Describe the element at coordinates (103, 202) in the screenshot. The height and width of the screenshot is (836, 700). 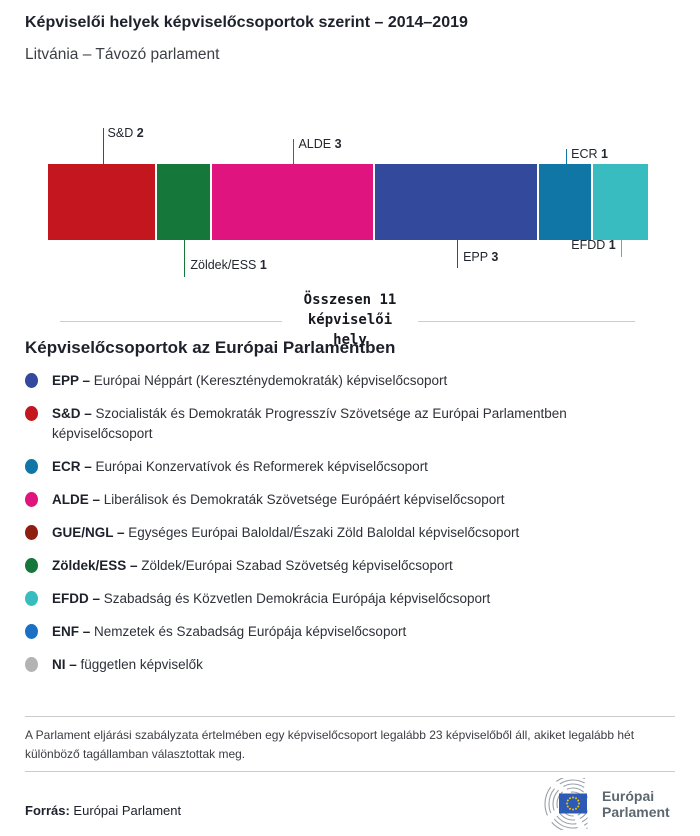
I see `bar-segment-S&D` at that location.